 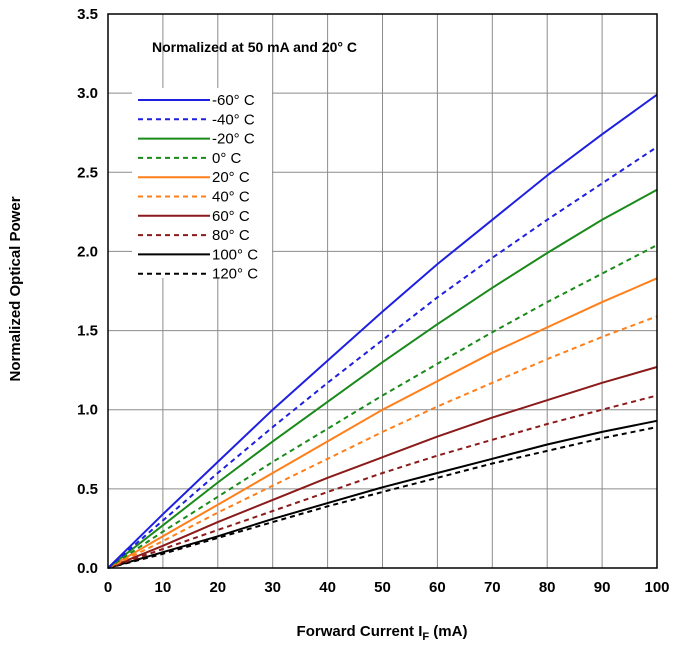 I want to click on legend-label: 100° C, so click(x=235, y=254).